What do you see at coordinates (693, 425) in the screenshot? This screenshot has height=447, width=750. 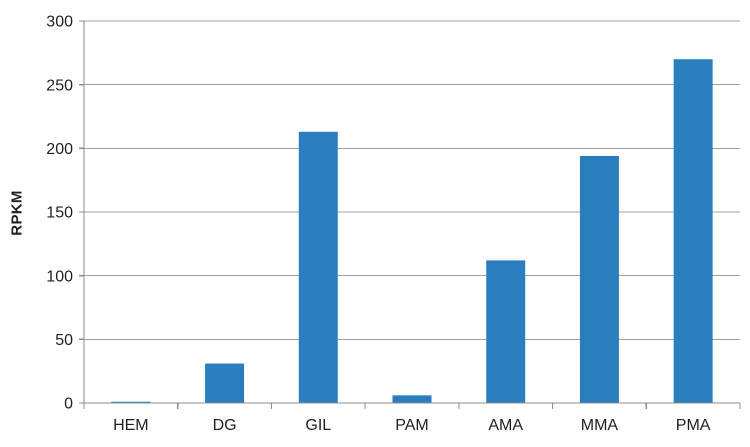 I see `x-category-label: PMA` at bounding box center [693, 425].